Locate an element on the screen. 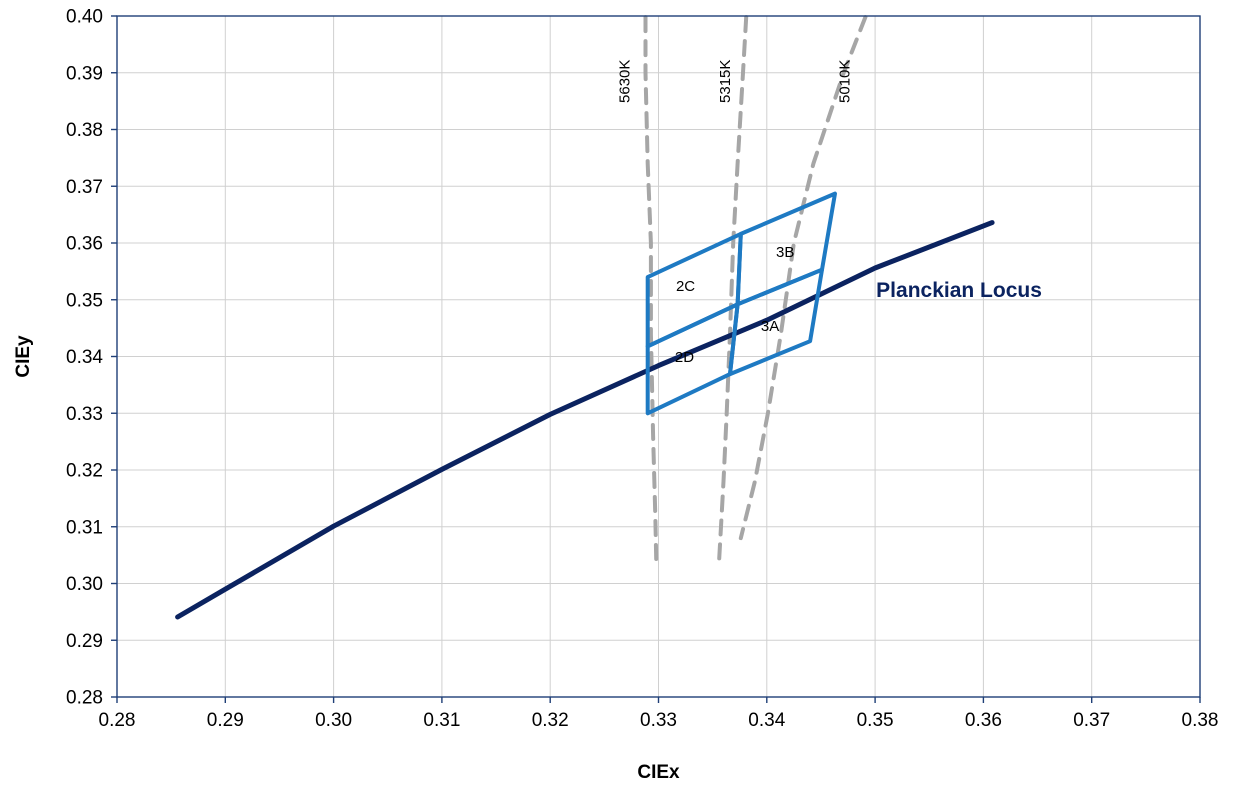  bin-outline is located at coordinates (776, 322).